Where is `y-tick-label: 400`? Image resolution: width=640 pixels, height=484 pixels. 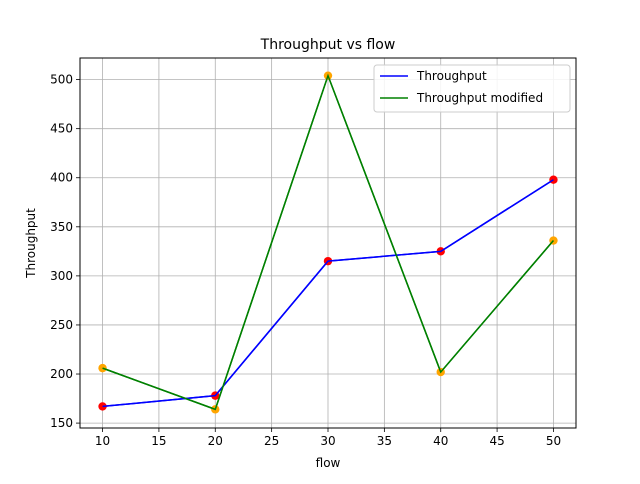
y-tick-label: 400 is located at coordinates (61, 178).